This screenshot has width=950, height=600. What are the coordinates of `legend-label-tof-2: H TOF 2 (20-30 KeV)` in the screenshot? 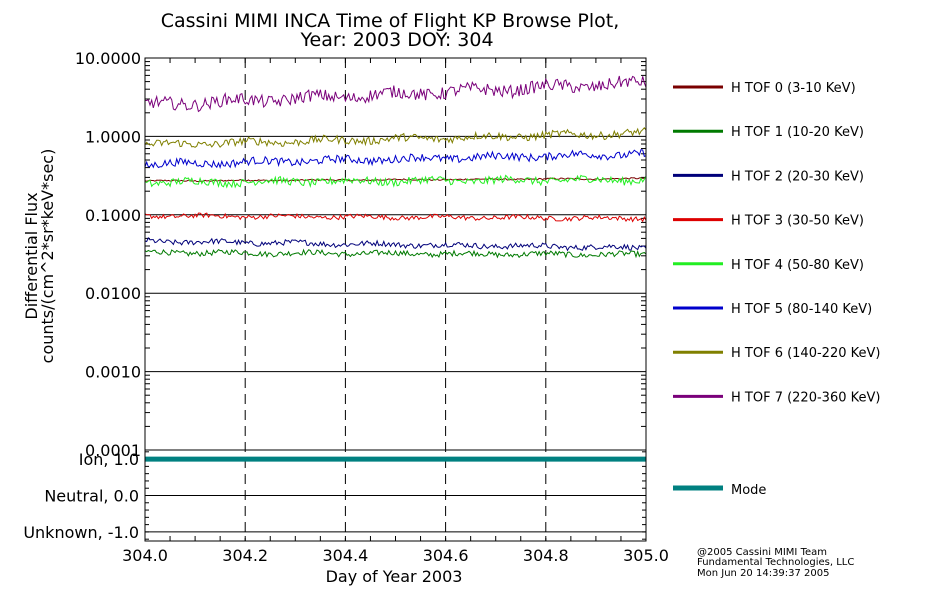 It's located at (797, 176).